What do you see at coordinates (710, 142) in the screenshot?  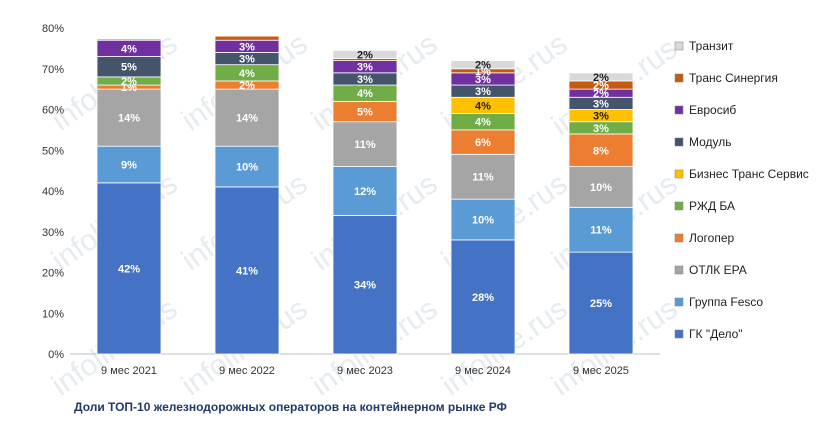 I see `legend-label: Модуль` at bounding box center [710, 142].